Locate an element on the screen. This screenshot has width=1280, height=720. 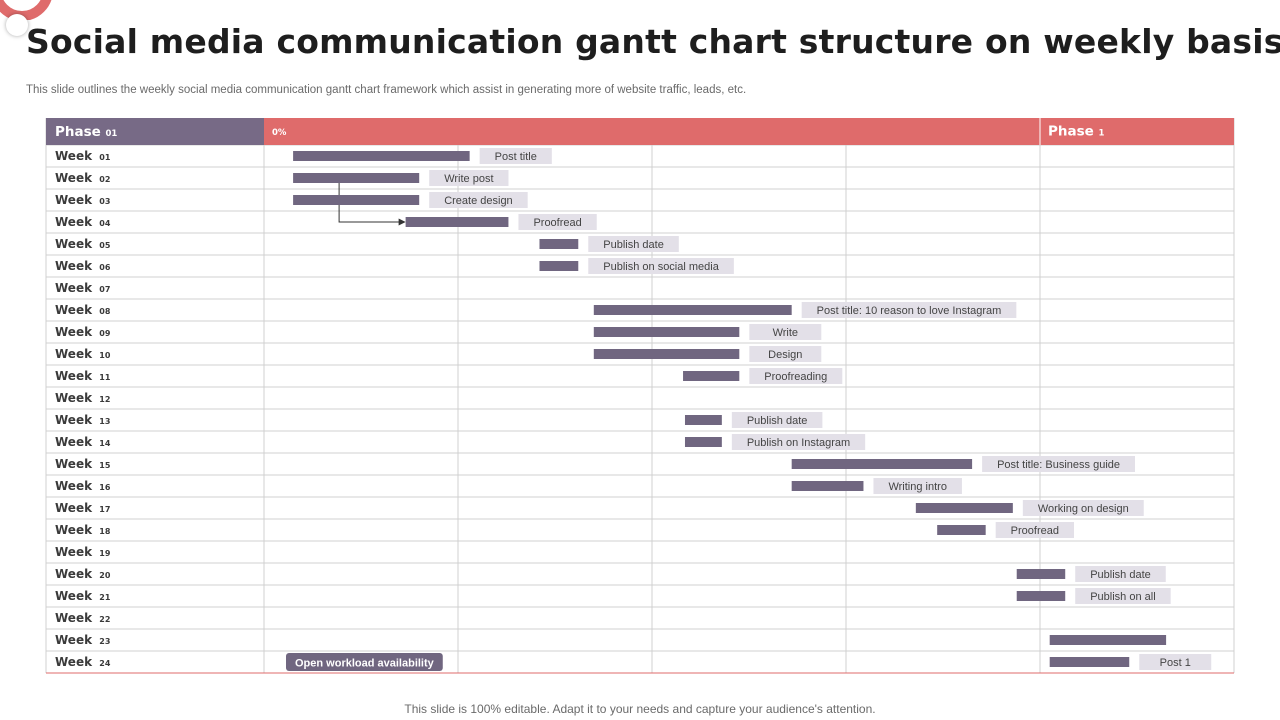
week-label: Week 13 is located at coordinates (82, 420).